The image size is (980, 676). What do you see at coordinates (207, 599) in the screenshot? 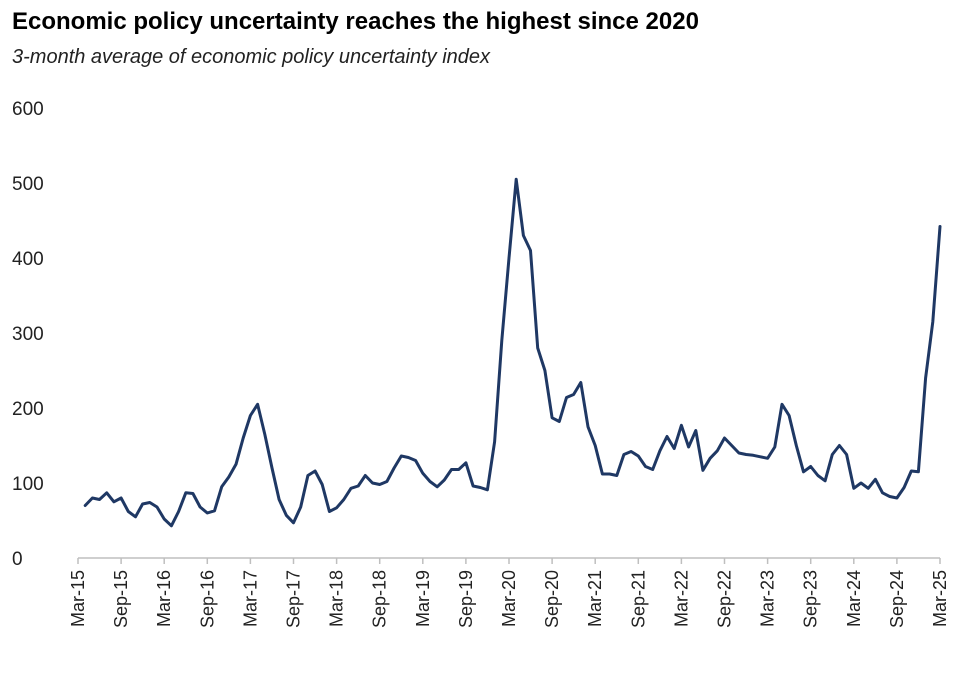
I see `x-tick-label: Sep-16` at bounding box center [207, 599].